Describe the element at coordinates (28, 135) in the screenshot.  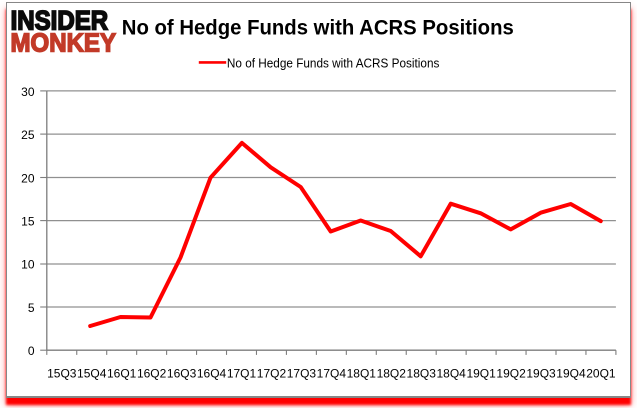
I see `svg-text: 25` at that location.